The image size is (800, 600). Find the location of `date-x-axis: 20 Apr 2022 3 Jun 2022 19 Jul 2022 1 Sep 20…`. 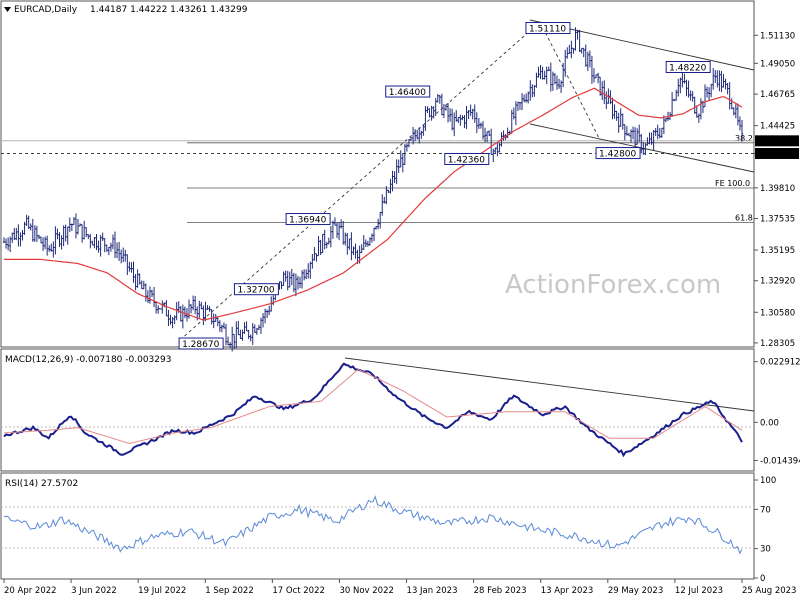

date-x-axis: 20 Apr 2022 3 Jun 2022 19 Jul 2022 1 Sep 20… is located at coordinates (399, 587).